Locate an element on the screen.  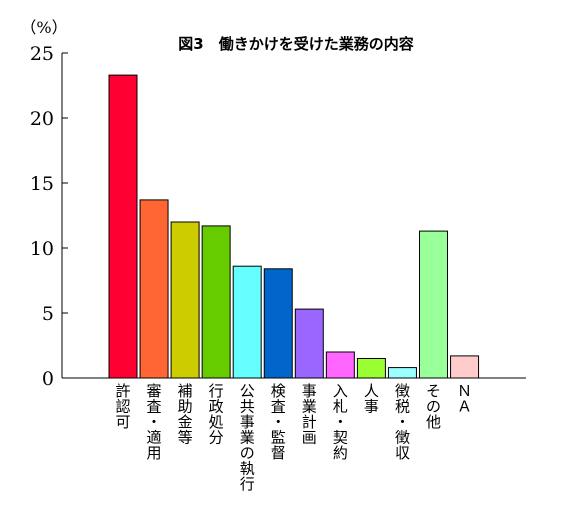
y-tick-label: 5 is located at coordinates (48, 314).